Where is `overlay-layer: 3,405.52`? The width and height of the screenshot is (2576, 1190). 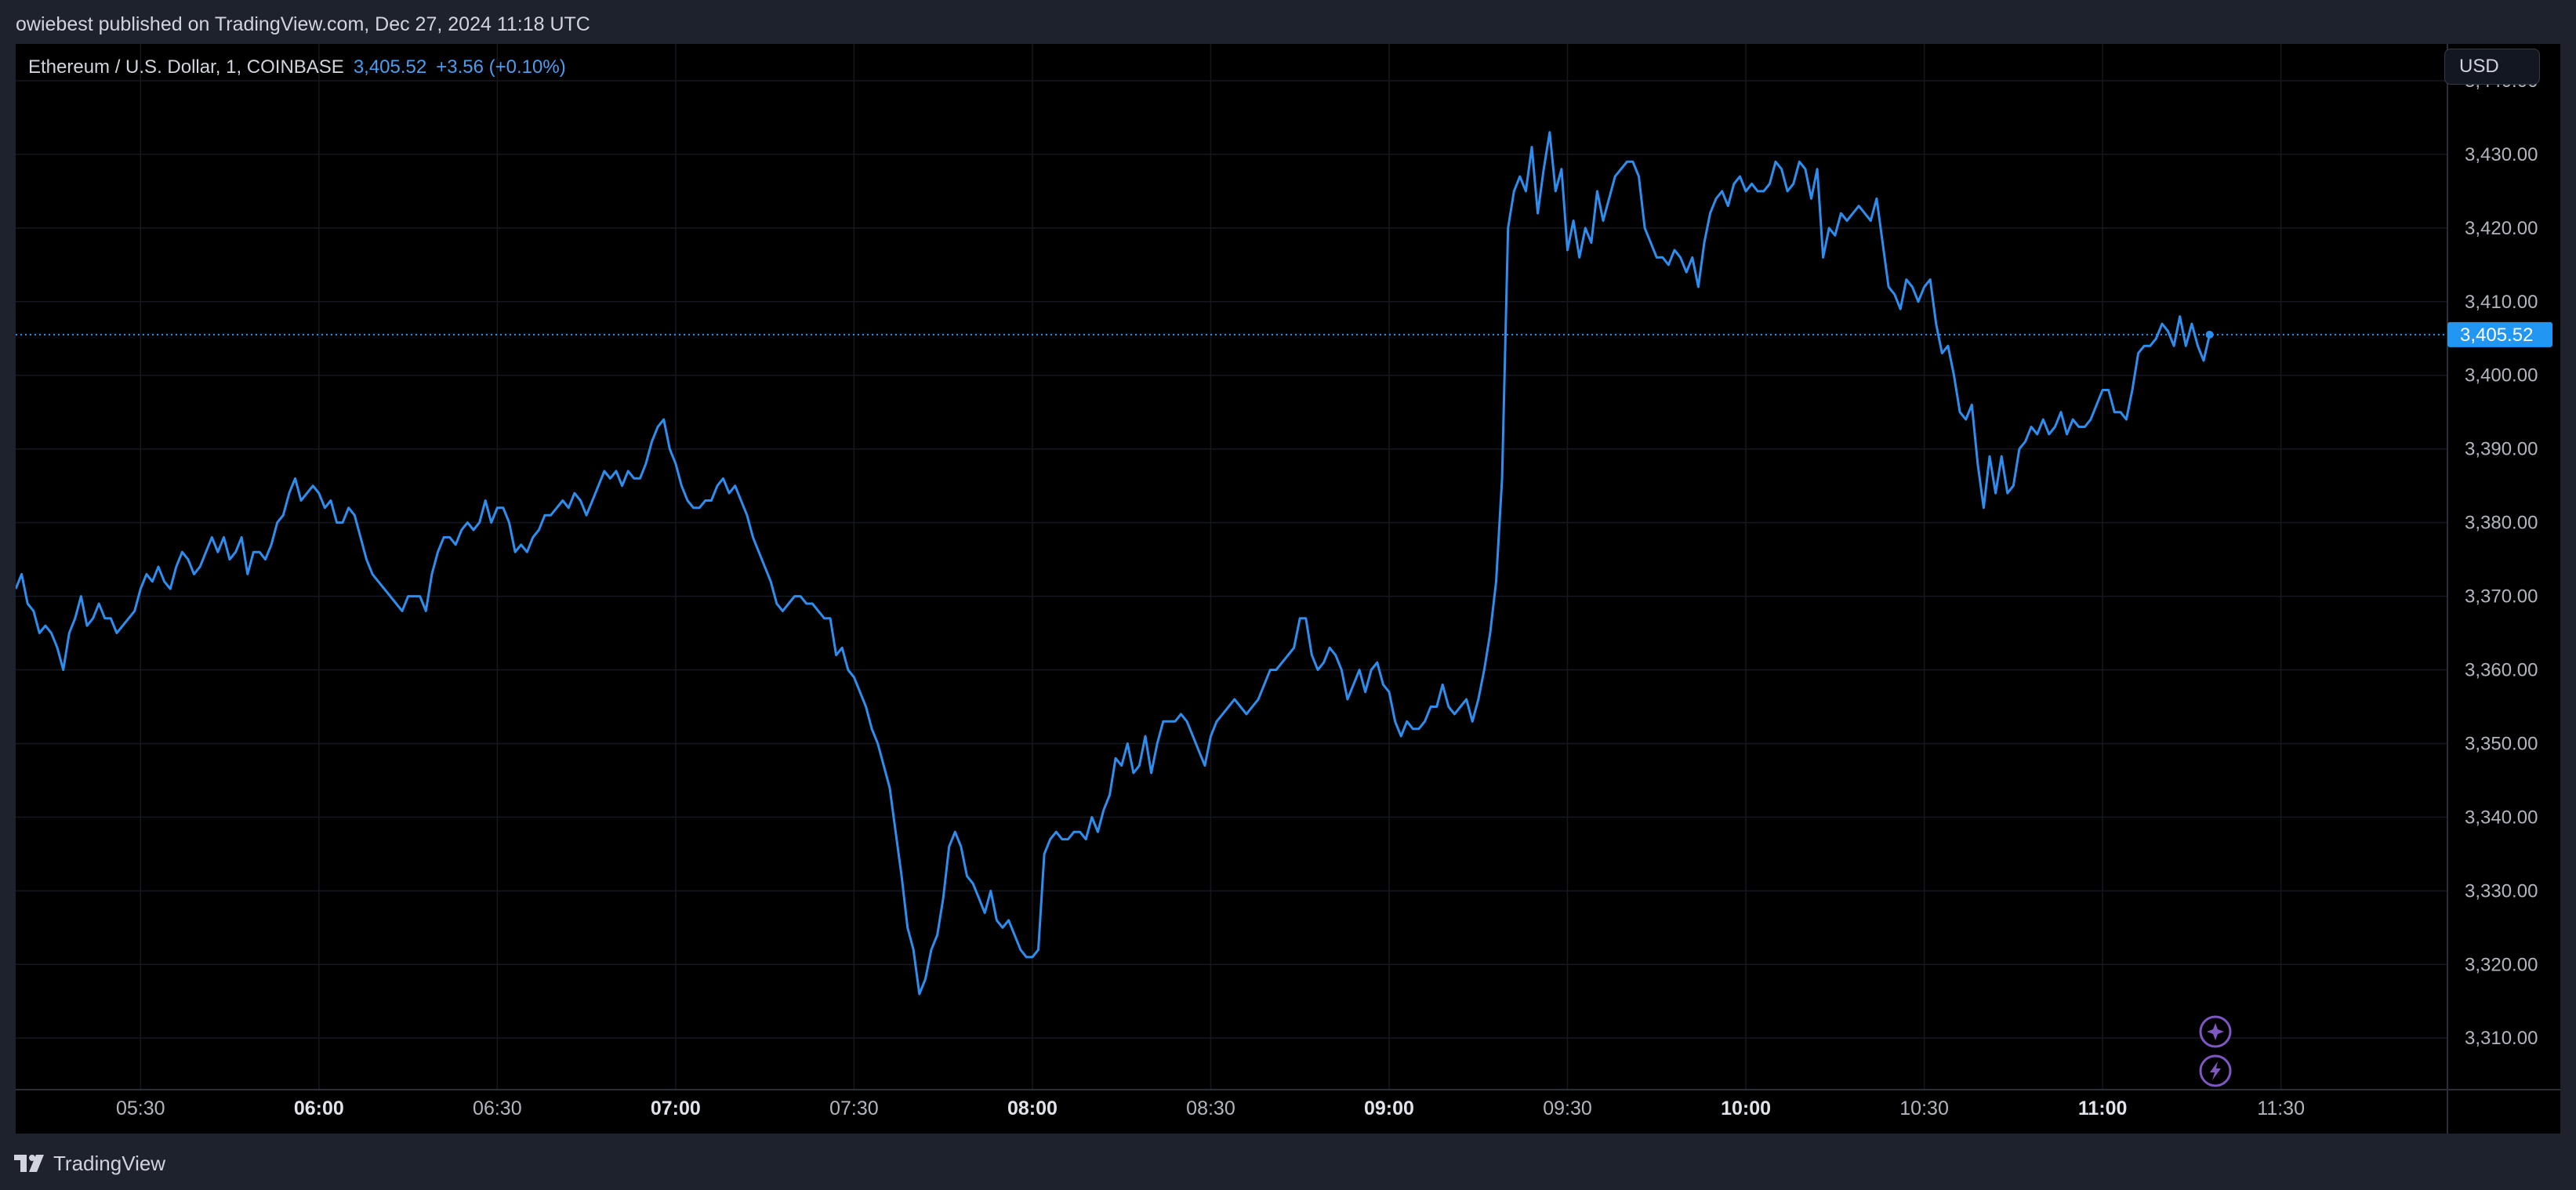
overlay-layer: 3,405.52 is located at coordinates (1284, 334).